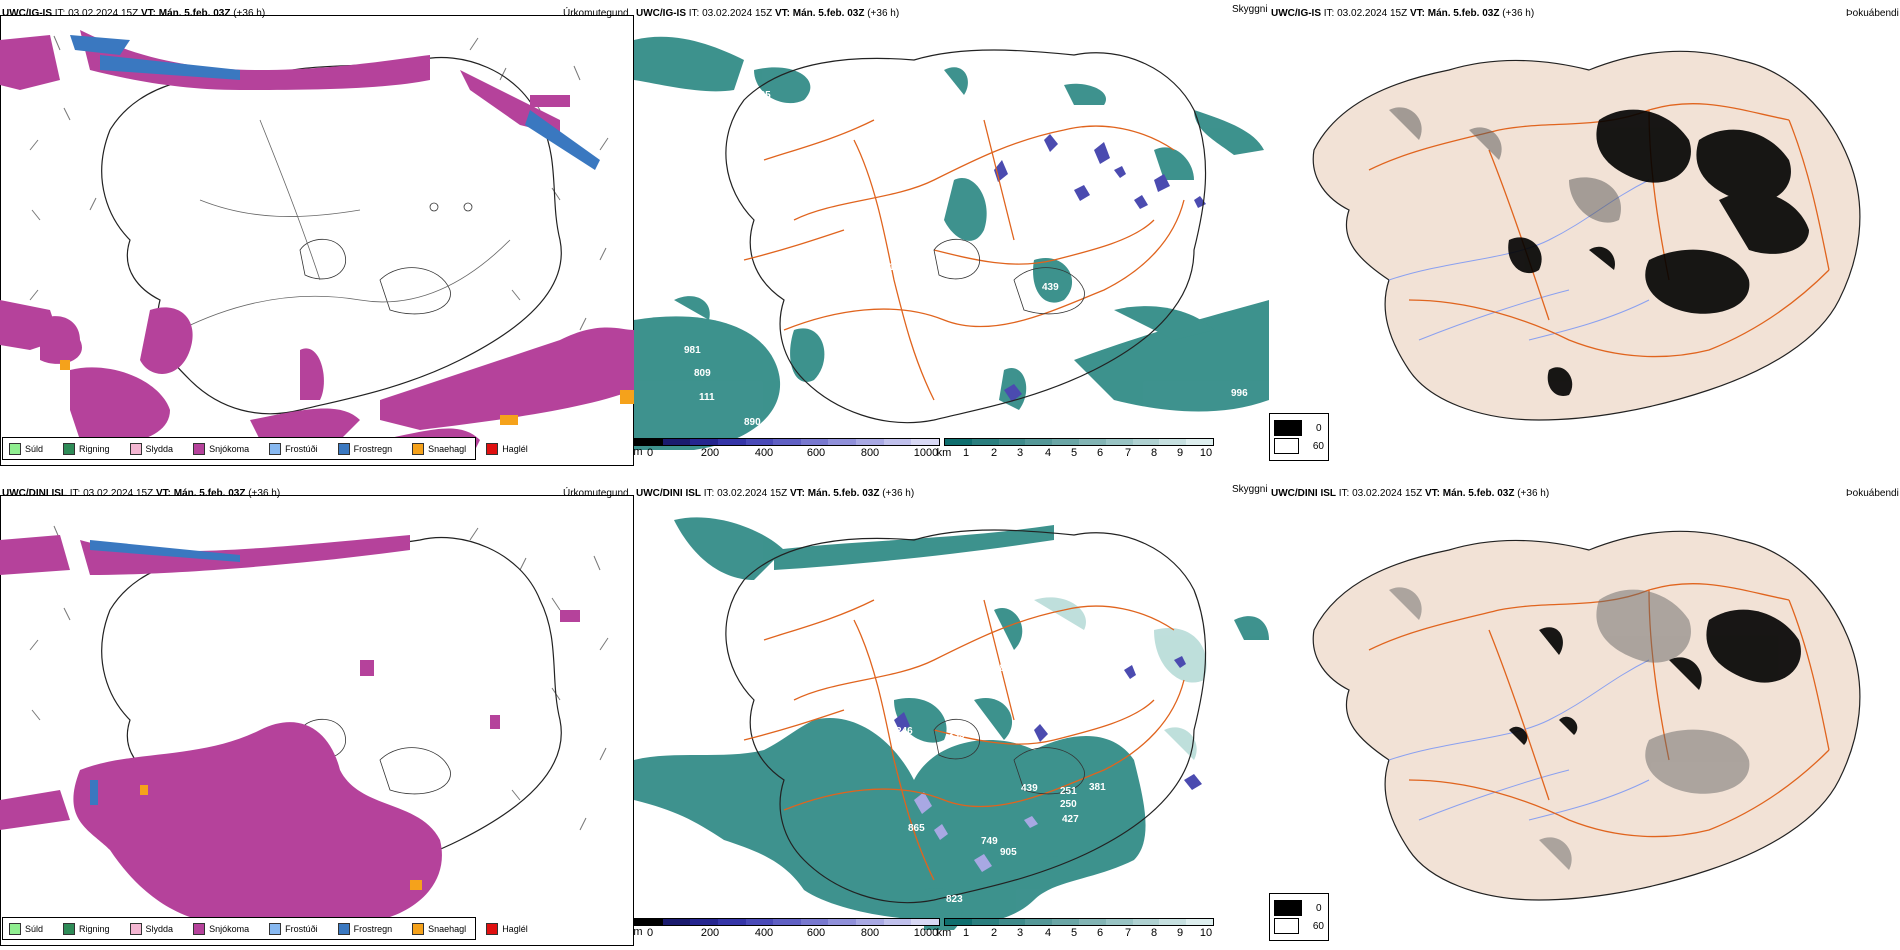 The image size is (1900, 950). What do you see at coordinates (989, 841) in the screenshot?
I see `vis-label: 749` at bounding box center [989, 841].